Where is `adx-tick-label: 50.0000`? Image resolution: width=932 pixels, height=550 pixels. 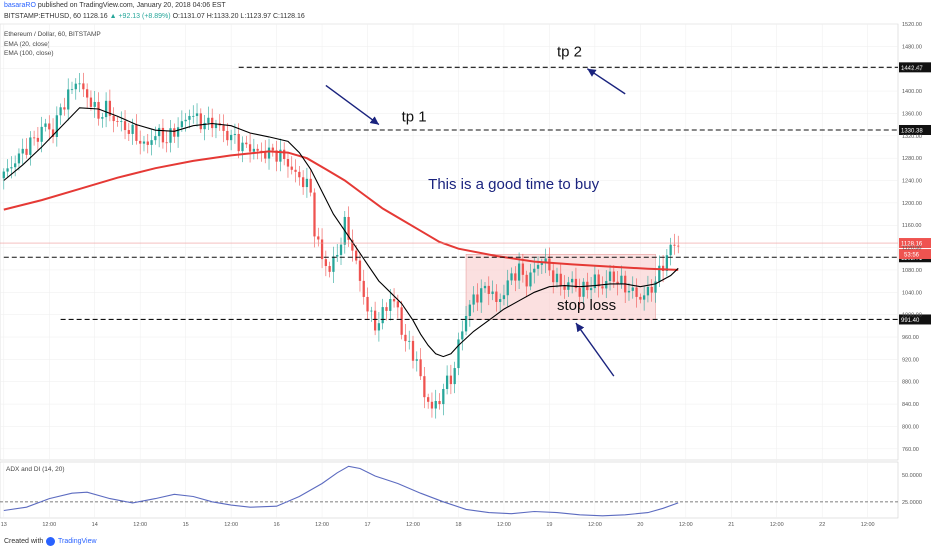 adx-tick-label: 50.0000 is located at coordinates (912, 476).